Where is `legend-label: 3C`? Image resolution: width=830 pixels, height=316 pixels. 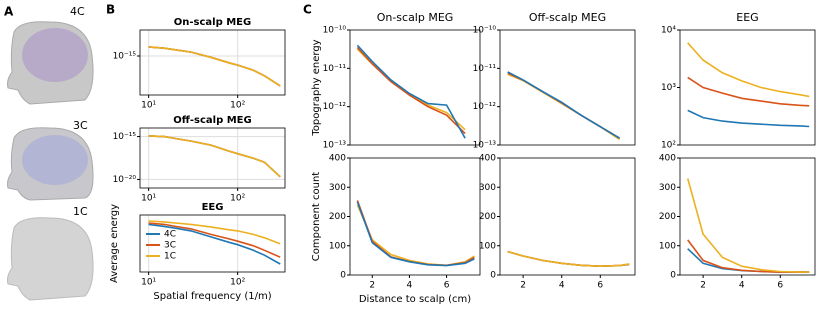
legend-label: 3C is located at coordinates (170, 246).